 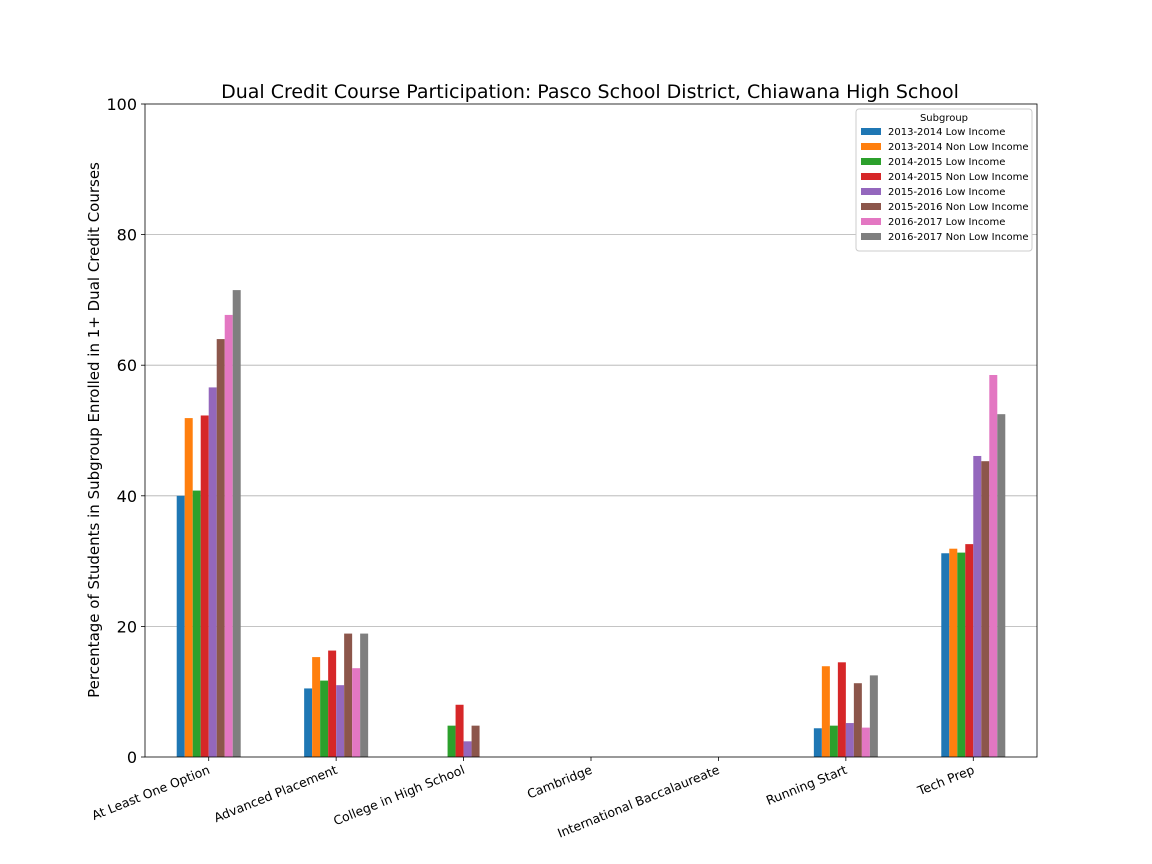 I want to click on legend-frame, so click(x=944, y=180).